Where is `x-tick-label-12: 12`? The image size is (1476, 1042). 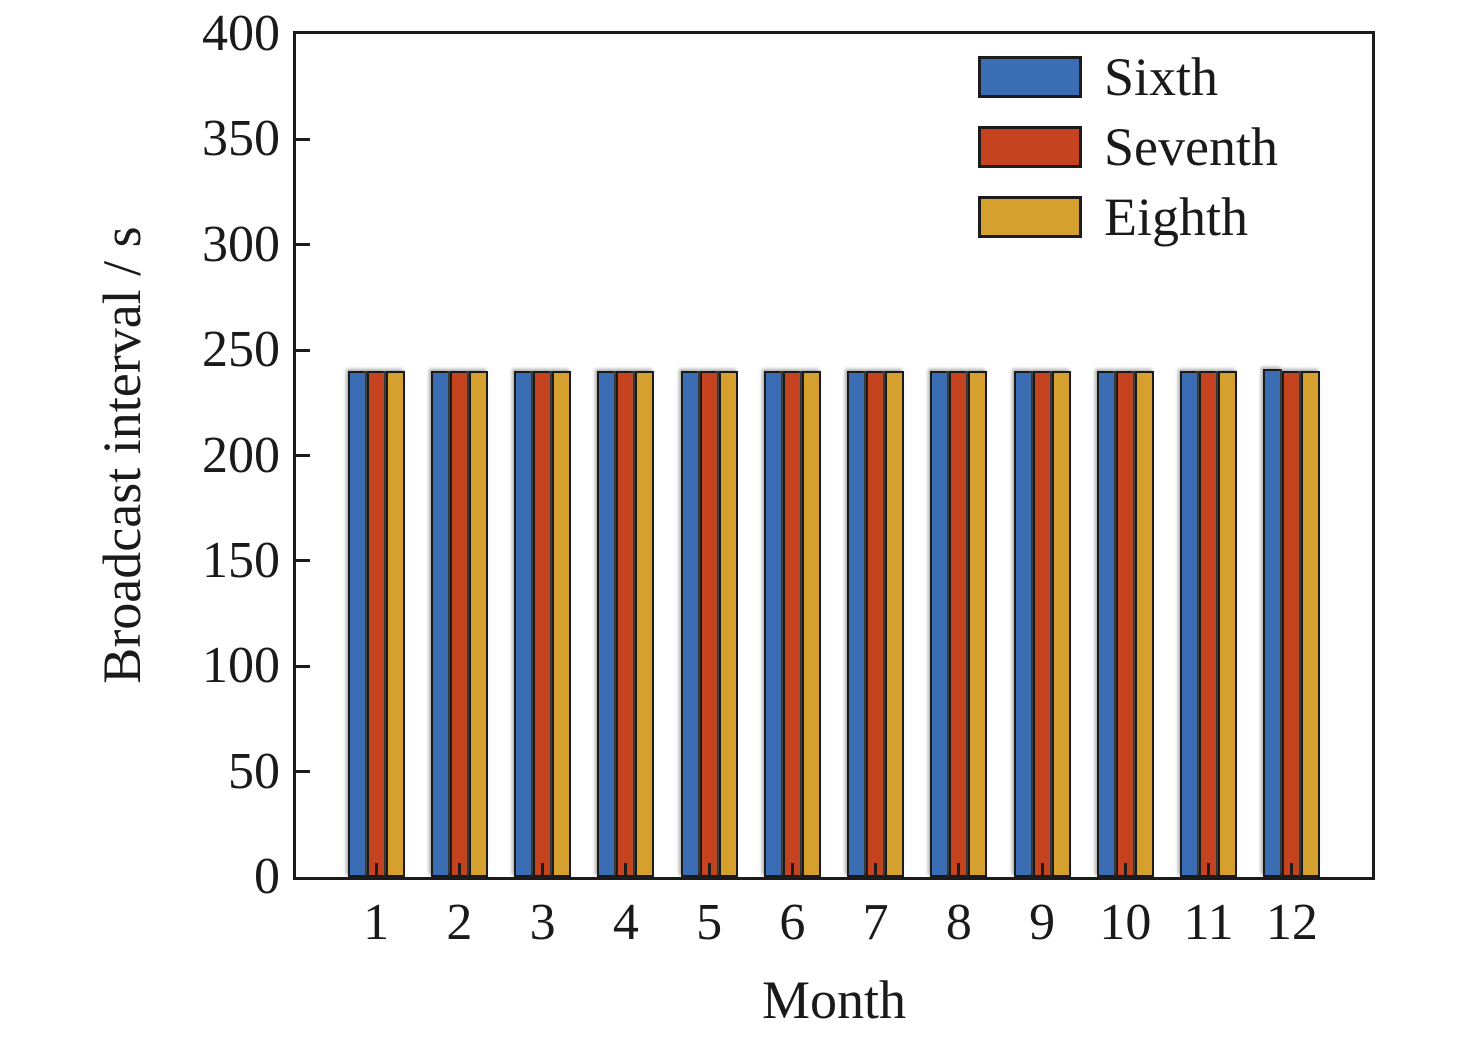 x-tick-label-12: 12 is located at coordinates (1291, 922).